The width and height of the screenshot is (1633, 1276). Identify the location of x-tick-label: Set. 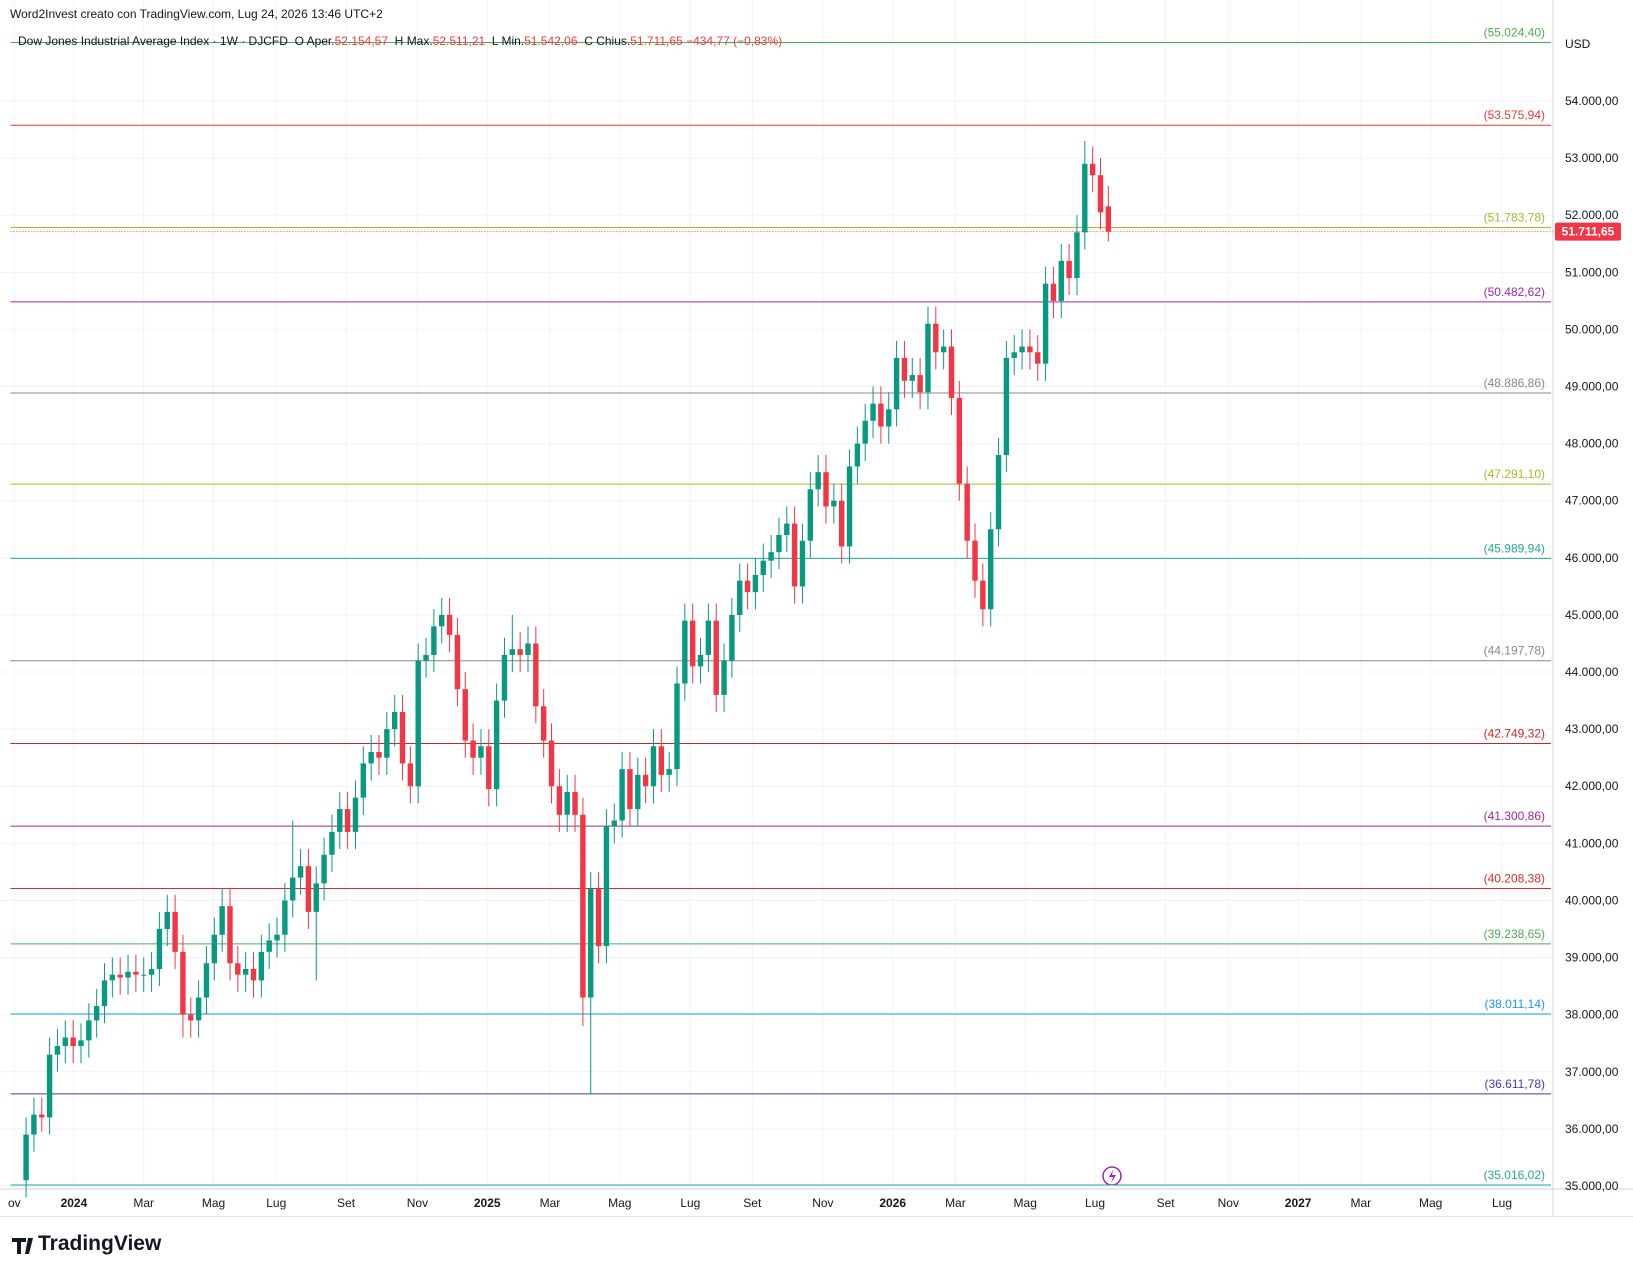
(346, 1203).